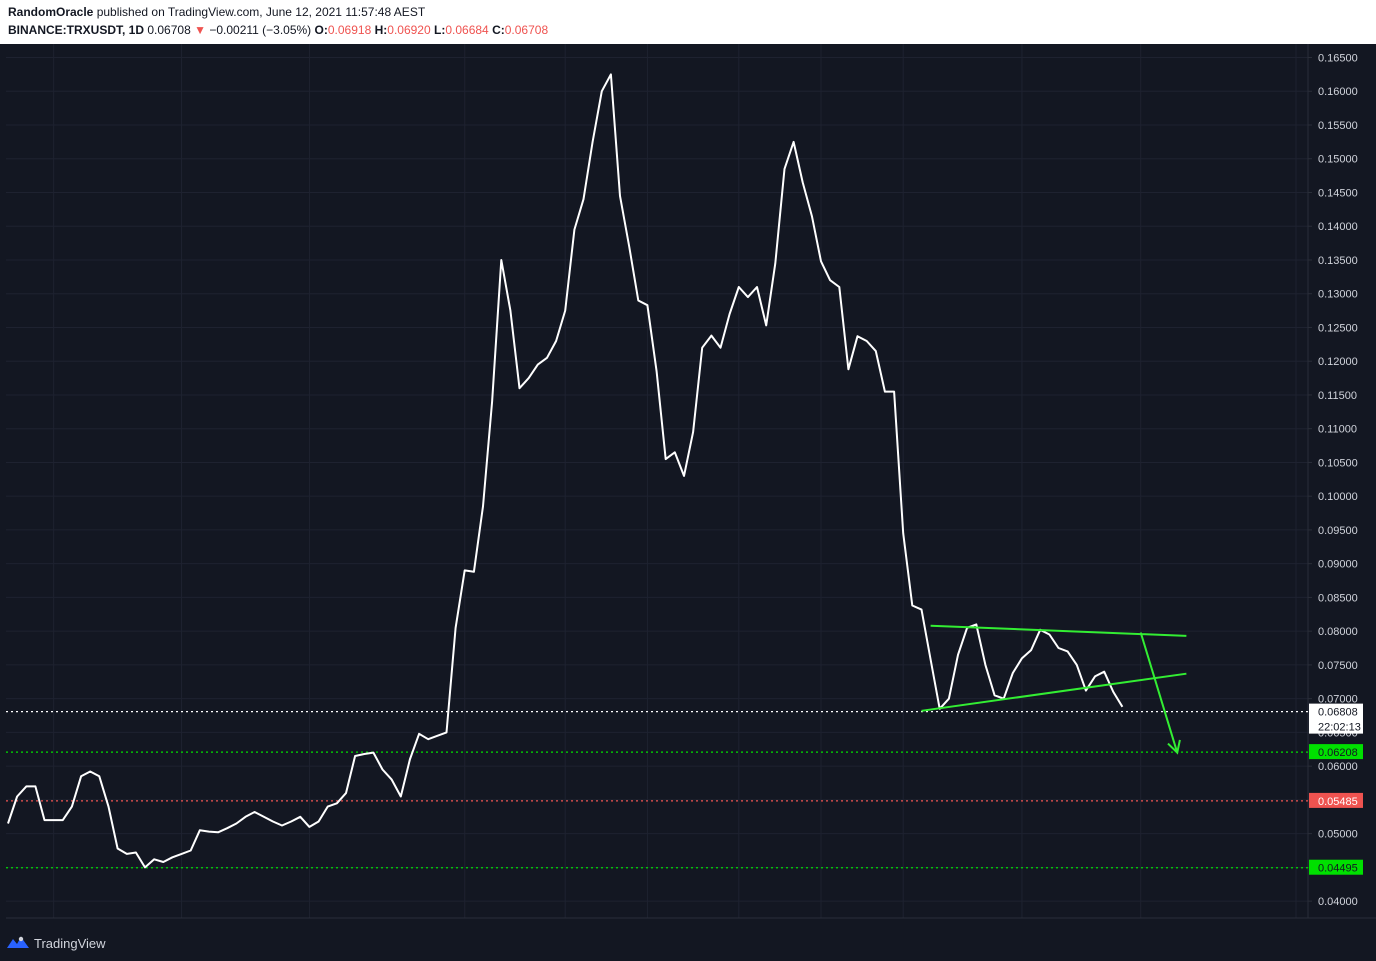 The width and height of the screenshot is (1376, 961). What do you see at coordinates (1338, 902) in the screenshot?
I see `y-tick-label: 0.04000` at bounding box center [1338, 902].